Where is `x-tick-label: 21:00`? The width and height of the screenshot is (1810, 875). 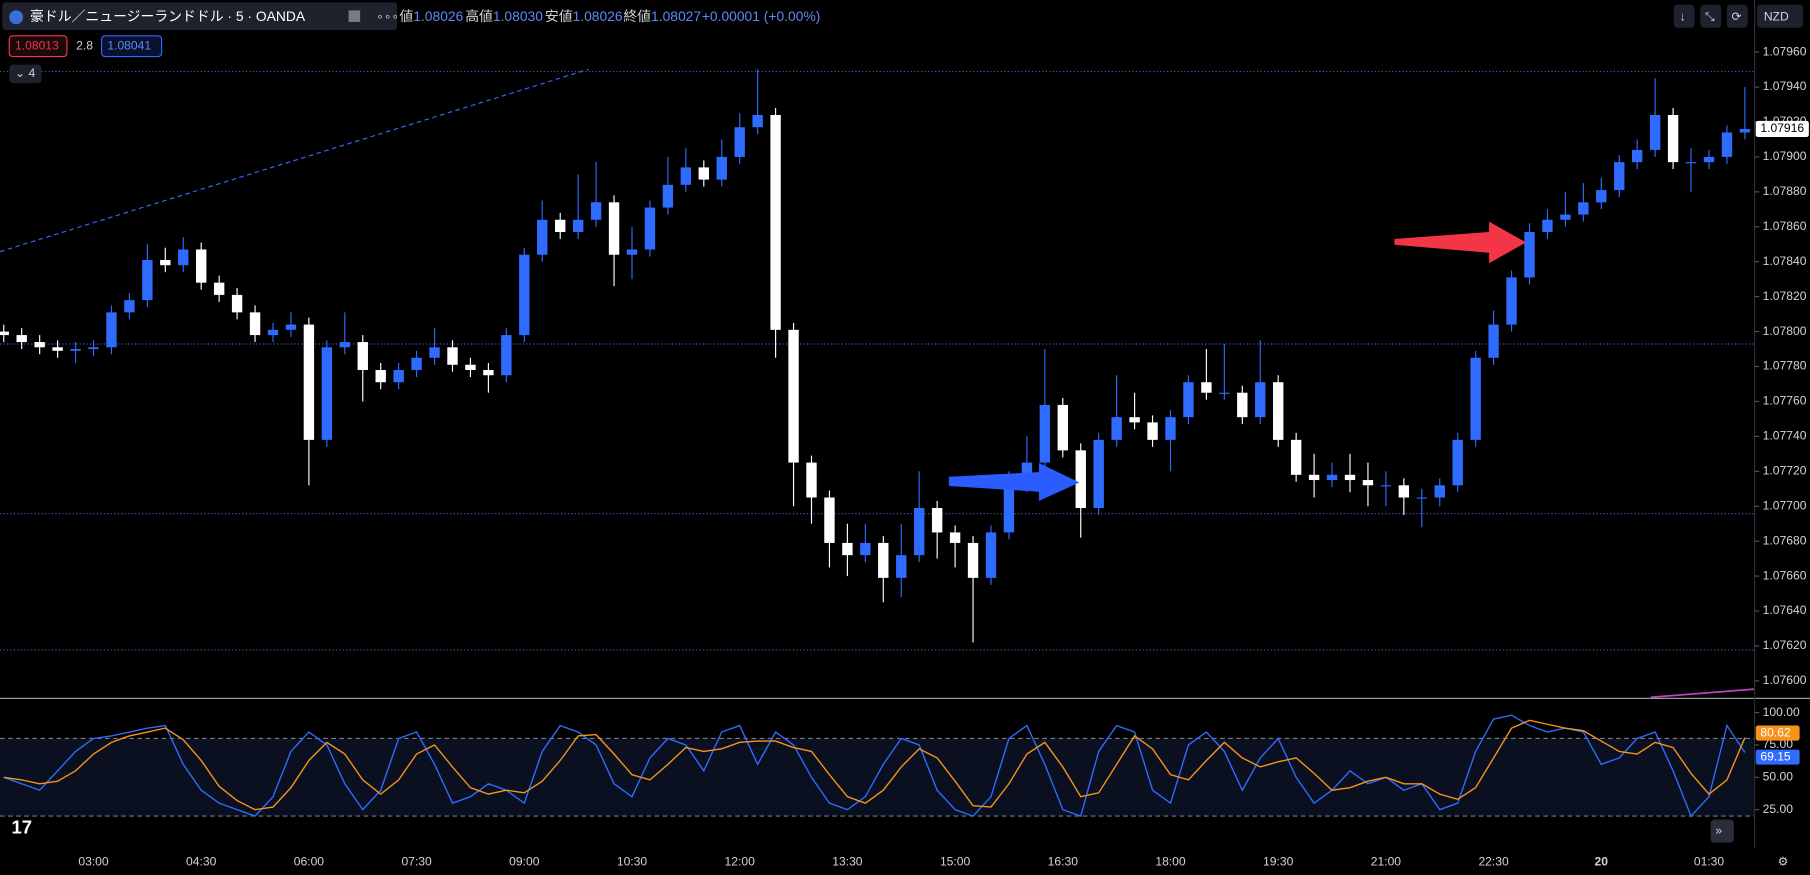 x-tick-label: 21:00 is located at coordinates (1386, 861).